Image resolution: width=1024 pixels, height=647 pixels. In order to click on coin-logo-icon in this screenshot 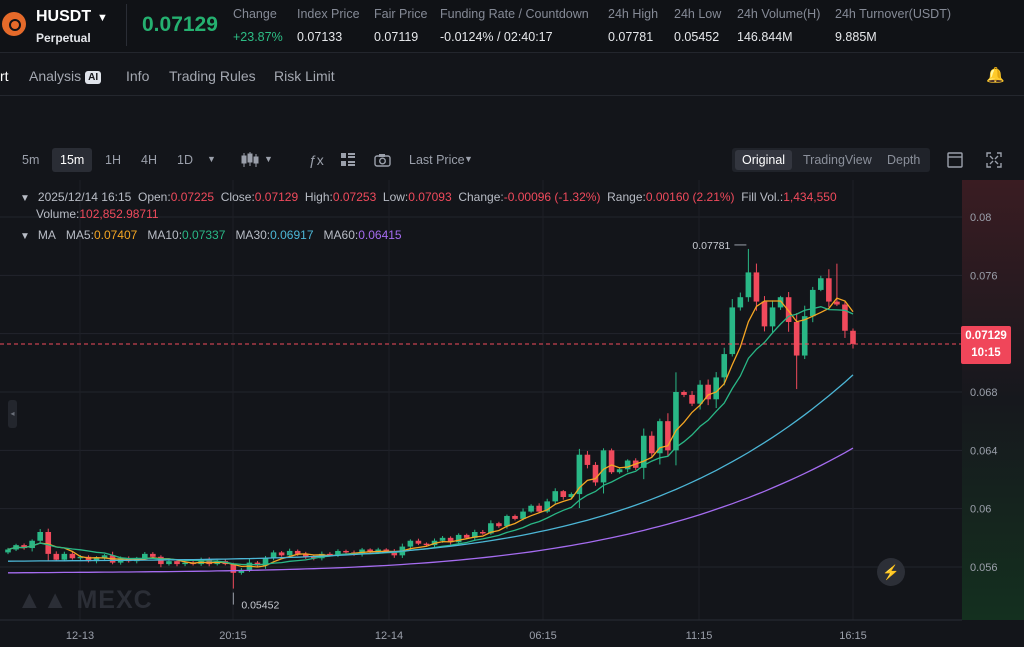, I will do `click(14, 24)`.